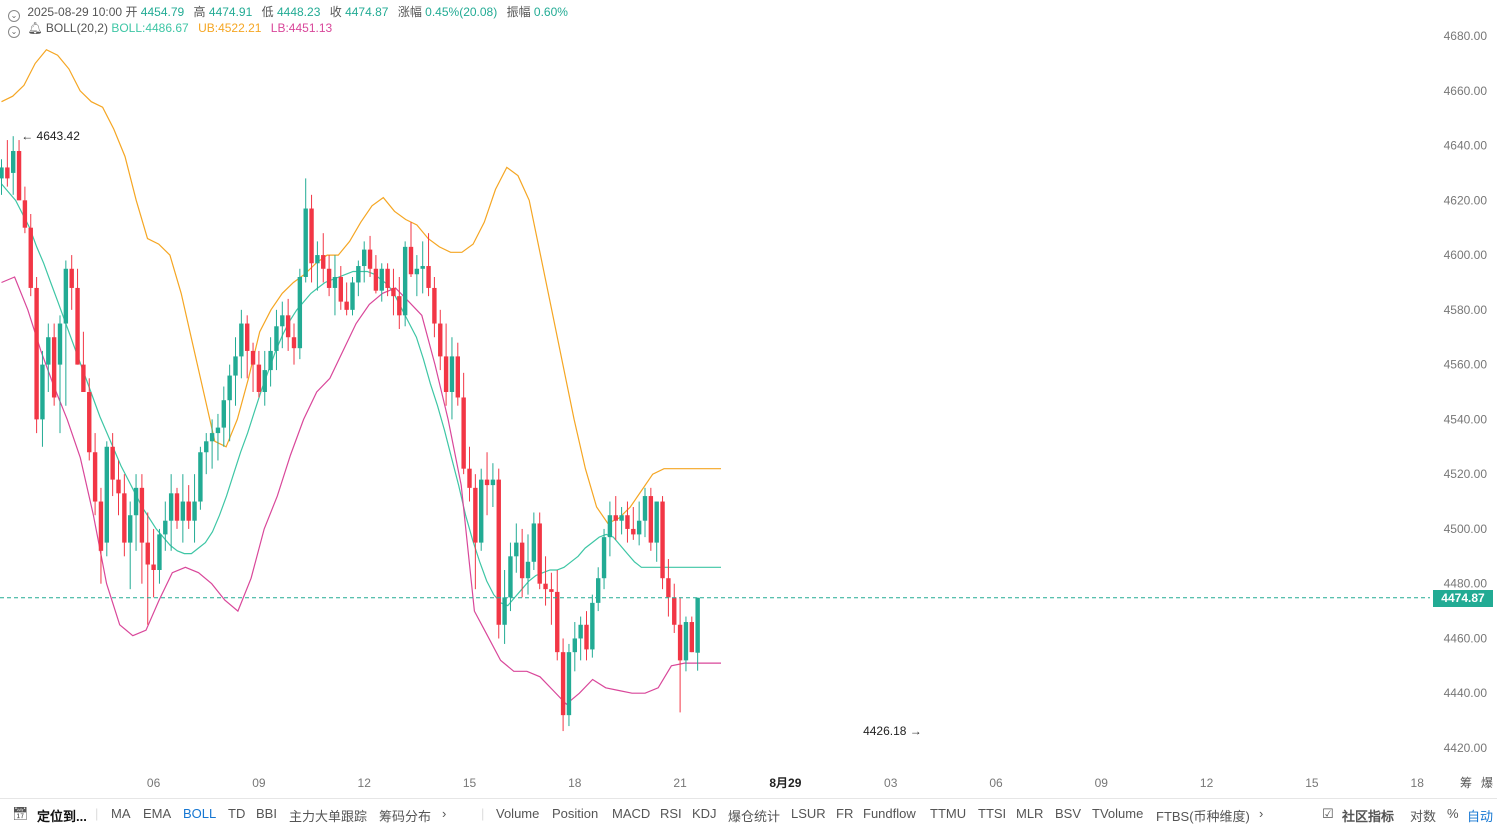 This screenshot has height=833, width=1497. What do you see at coordinates (266, 813) in the screenshot?
I see `indicator-bbi: BBI` at bounding box center [266, 813].